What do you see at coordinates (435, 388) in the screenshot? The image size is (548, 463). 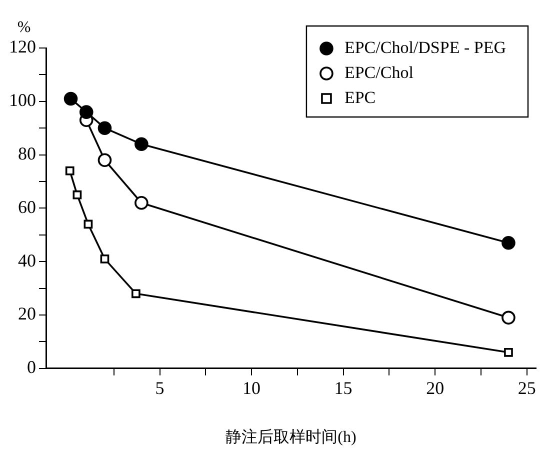 I see `x-tick-label: 20` at bounding box center [435, 388].